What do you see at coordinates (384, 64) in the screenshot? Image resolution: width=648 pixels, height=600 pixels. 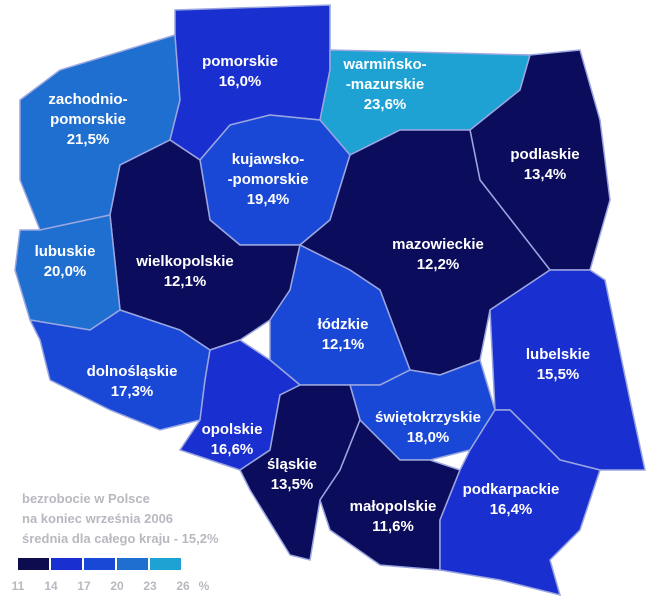 I see `region-name: warmińsko-` at bounding box center [384, 64].